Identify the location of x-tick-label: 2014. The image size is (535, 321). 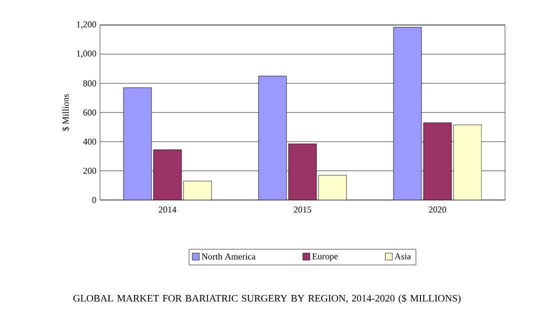
(167, 209).